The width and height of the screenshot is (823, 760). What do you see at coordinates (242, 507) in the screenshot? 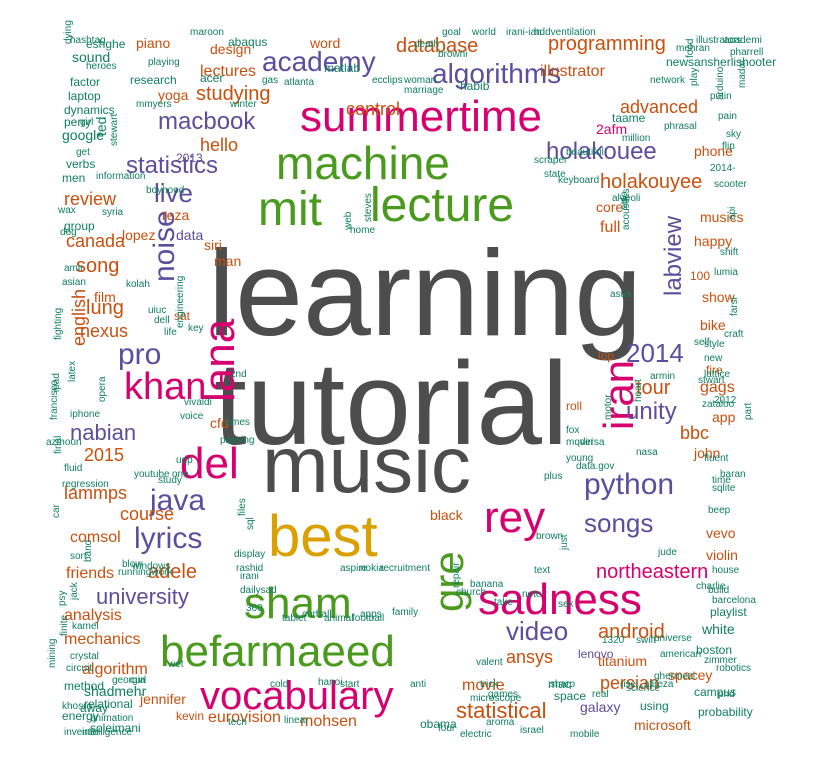
I see `cloud-word: files` at bounding box center [242, 507].